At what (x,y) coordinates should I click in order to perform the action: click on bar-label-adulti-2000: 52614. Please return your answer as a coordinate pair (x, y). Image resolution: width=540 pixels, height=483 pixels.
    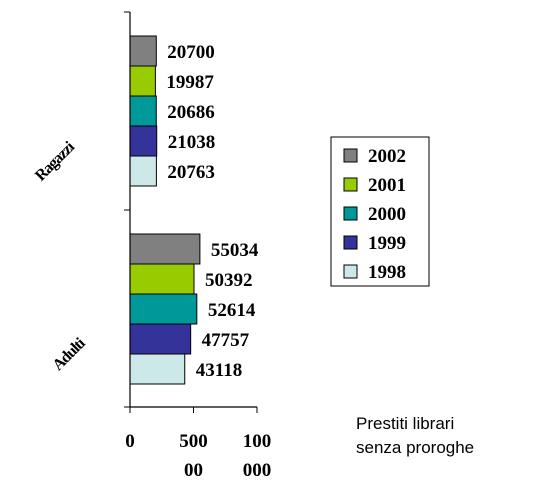
    Looking at the image, I should click on (232, 310).